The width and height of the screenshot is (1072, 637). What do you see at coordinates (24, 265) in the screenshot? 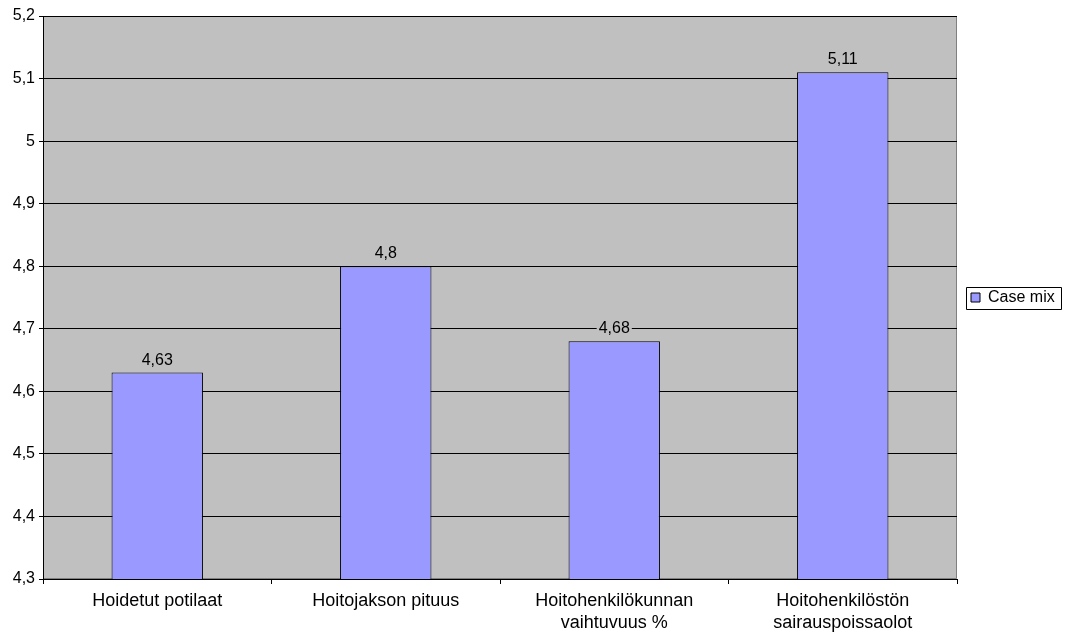
I see `y-tick-label: 4,8` at bounding box center [24, 265].